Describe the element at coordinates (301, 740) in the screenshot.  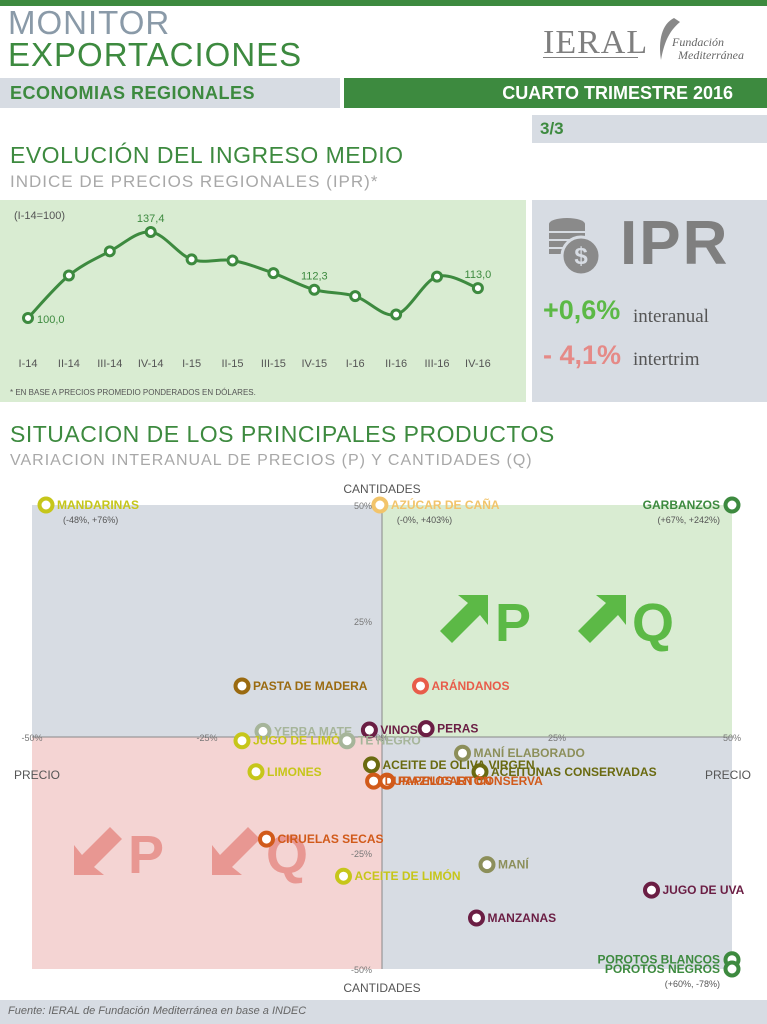
I see `product-label: JUGO DE LIMÓN` at that location.